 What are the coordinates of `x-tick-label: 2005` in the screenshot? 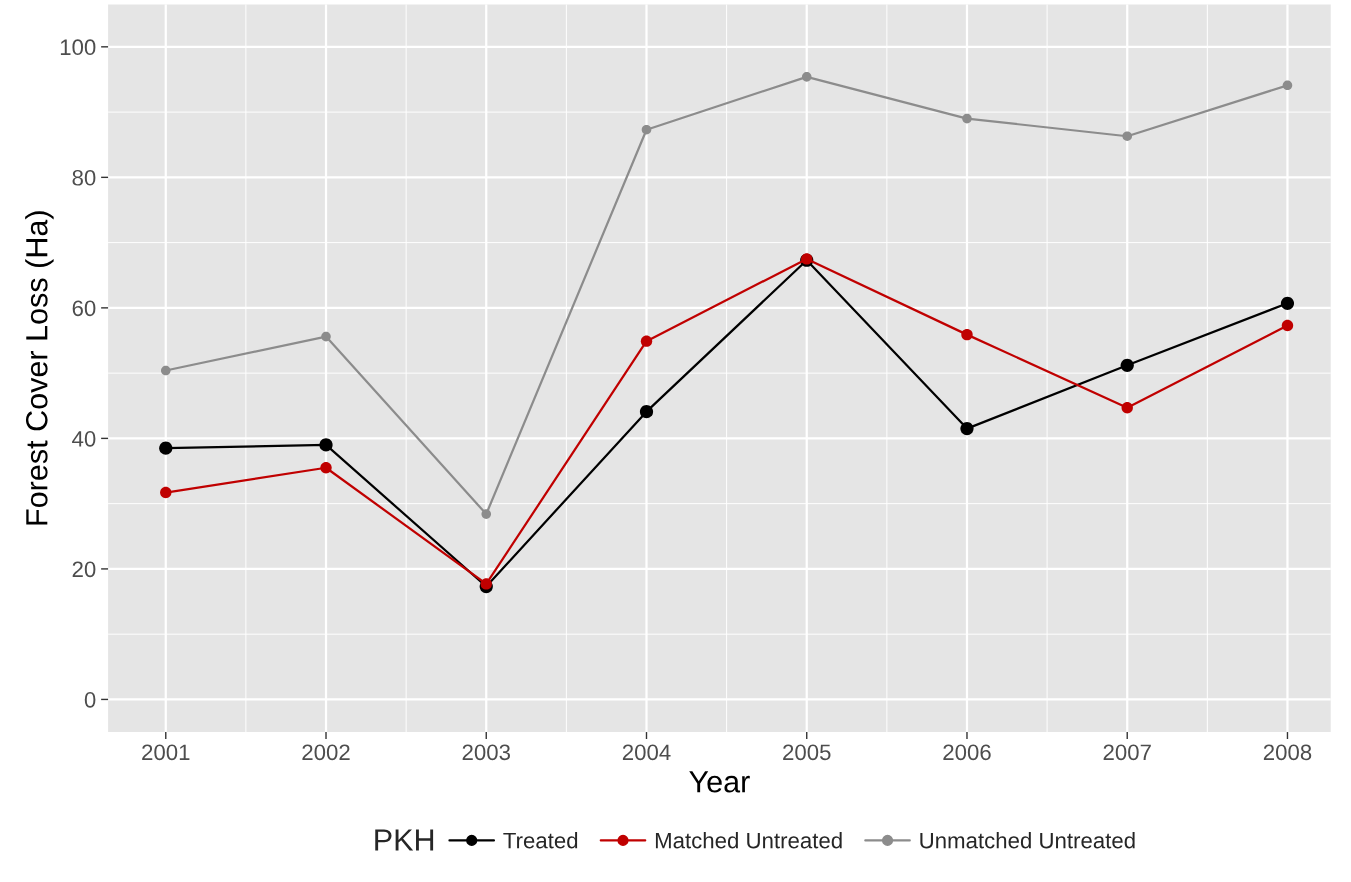 It's located at (807, 752).